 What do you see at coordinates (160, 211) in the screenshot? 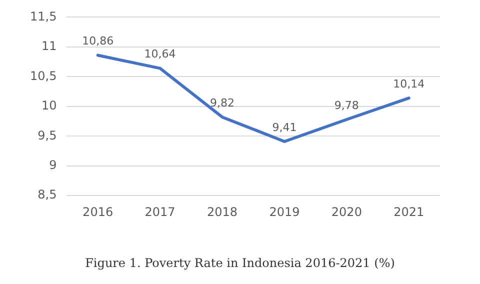
I see `x-tick-label: 2017` at bounding box center [160, 211].